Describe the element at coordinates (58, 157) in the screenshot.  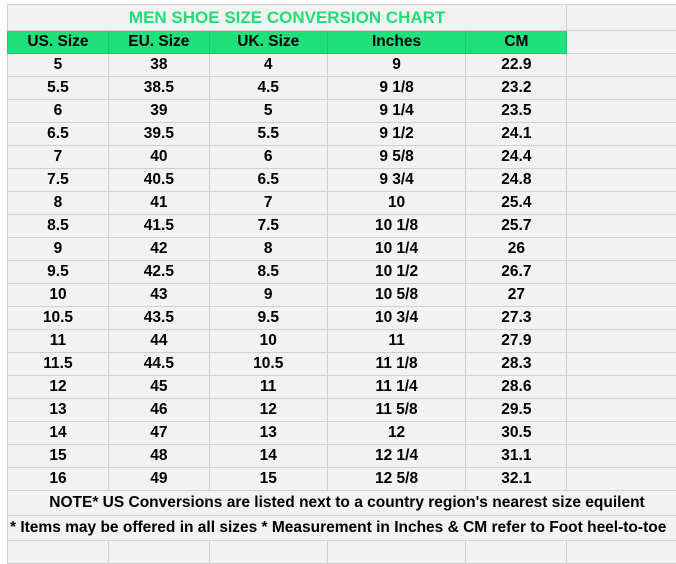
I see `cell-us-size: 7` at that location.